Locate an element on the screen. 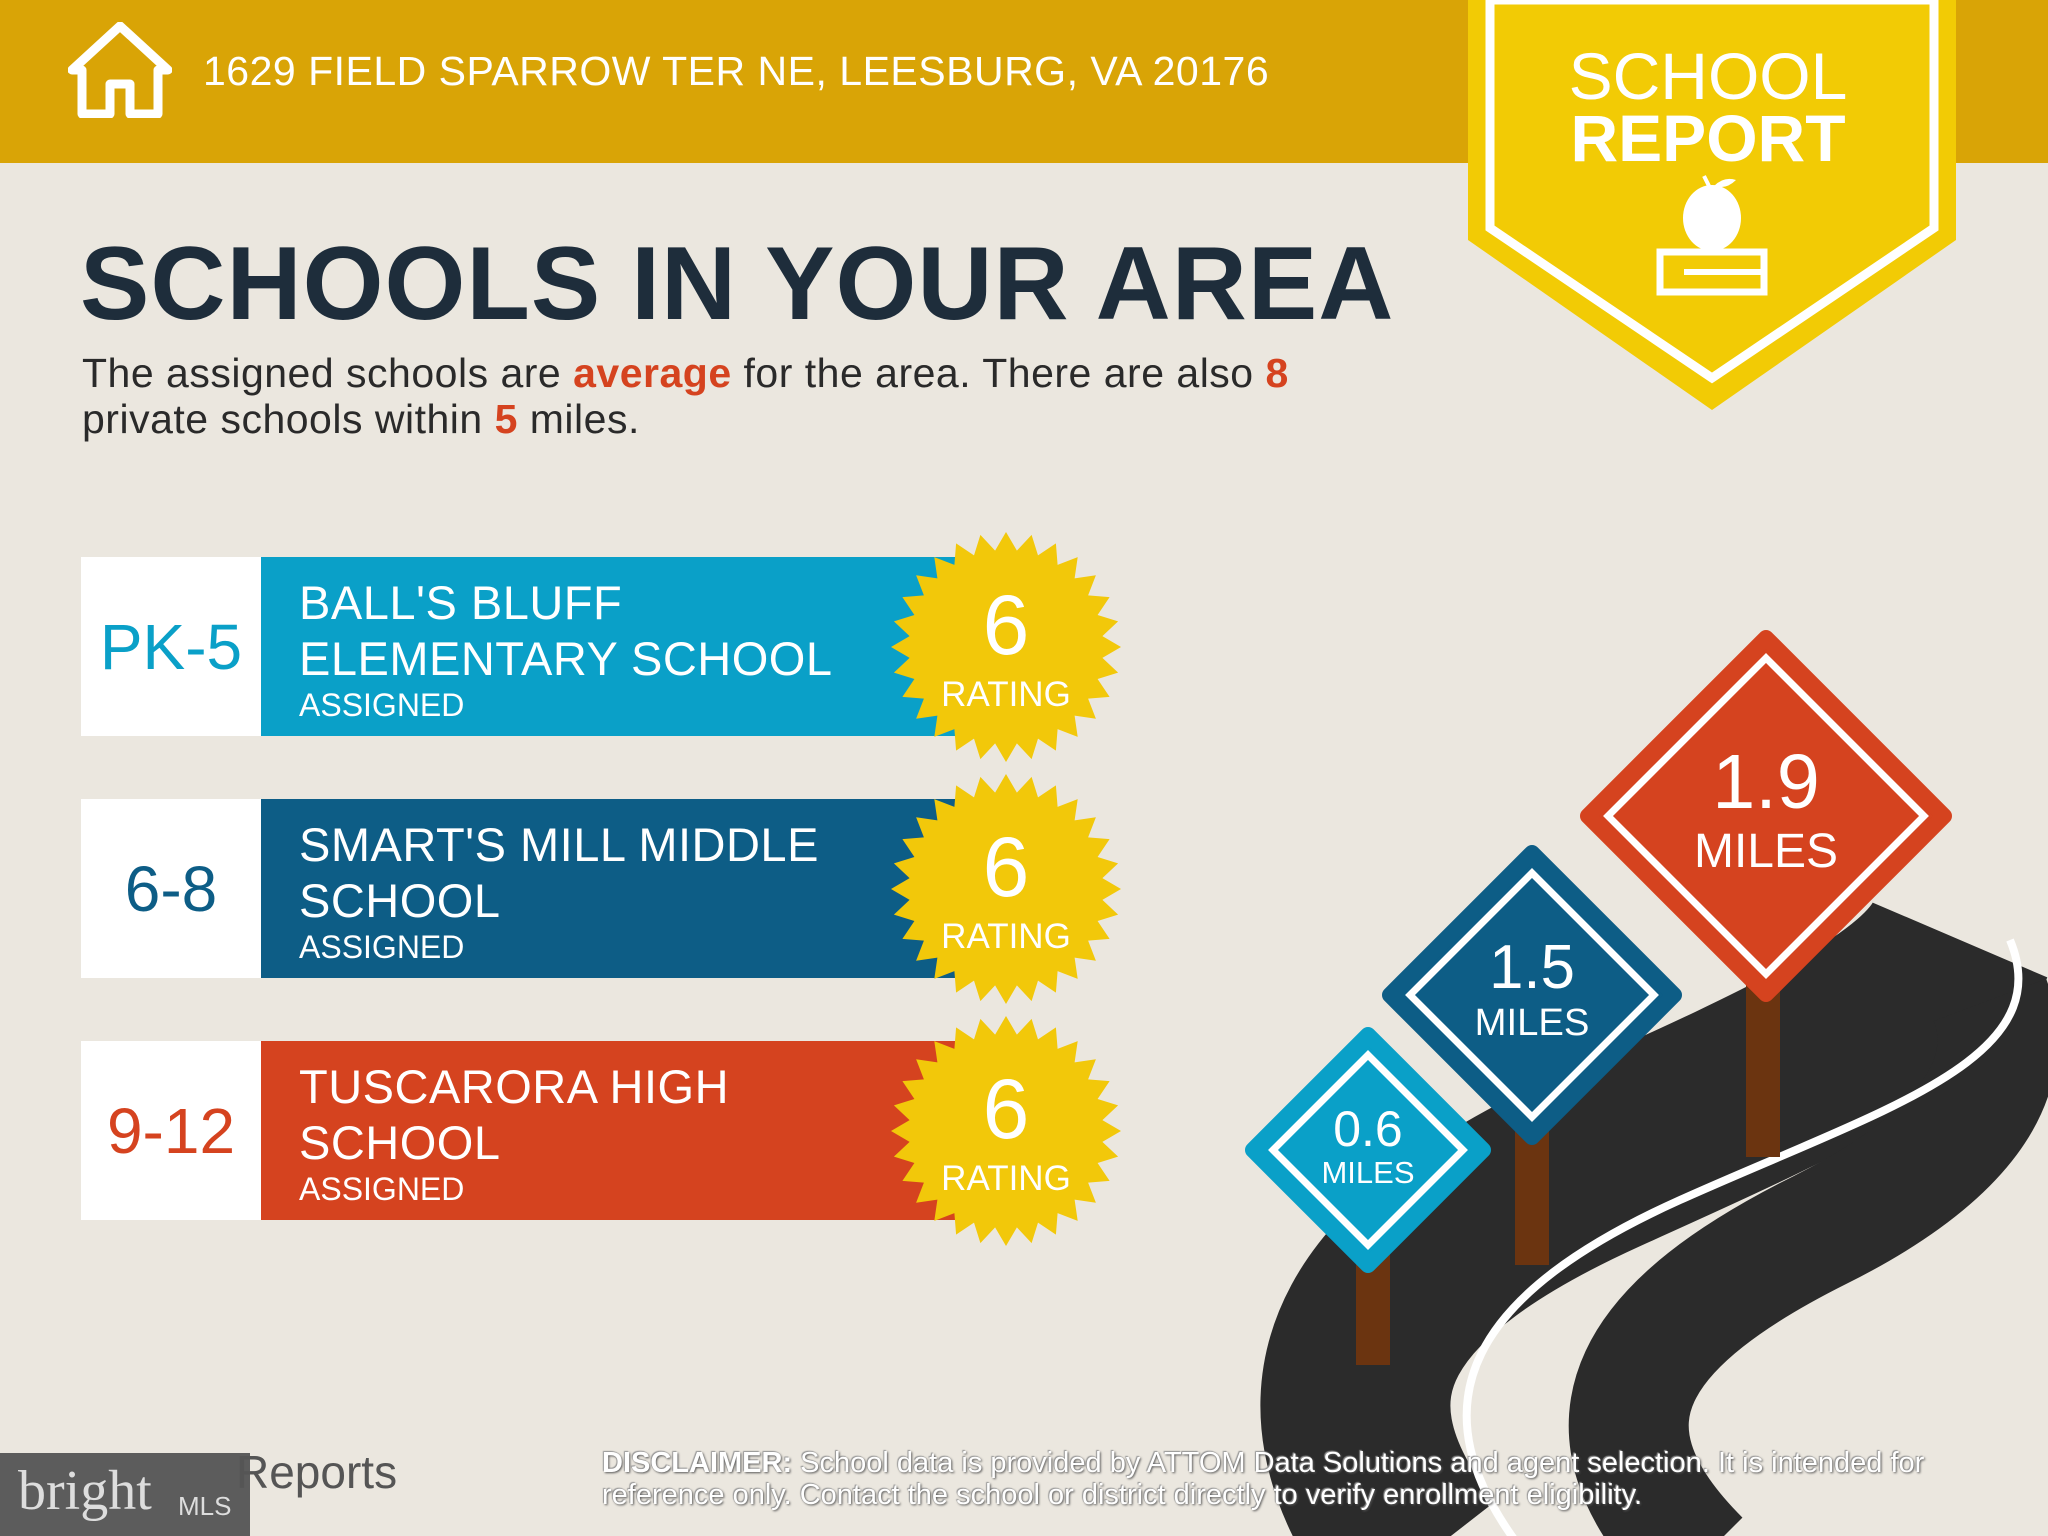 The width and height of the screenshot is (2048, 1536). school-name-line1: TUSCARORA HIGH is located at coordinates (514, 1086).